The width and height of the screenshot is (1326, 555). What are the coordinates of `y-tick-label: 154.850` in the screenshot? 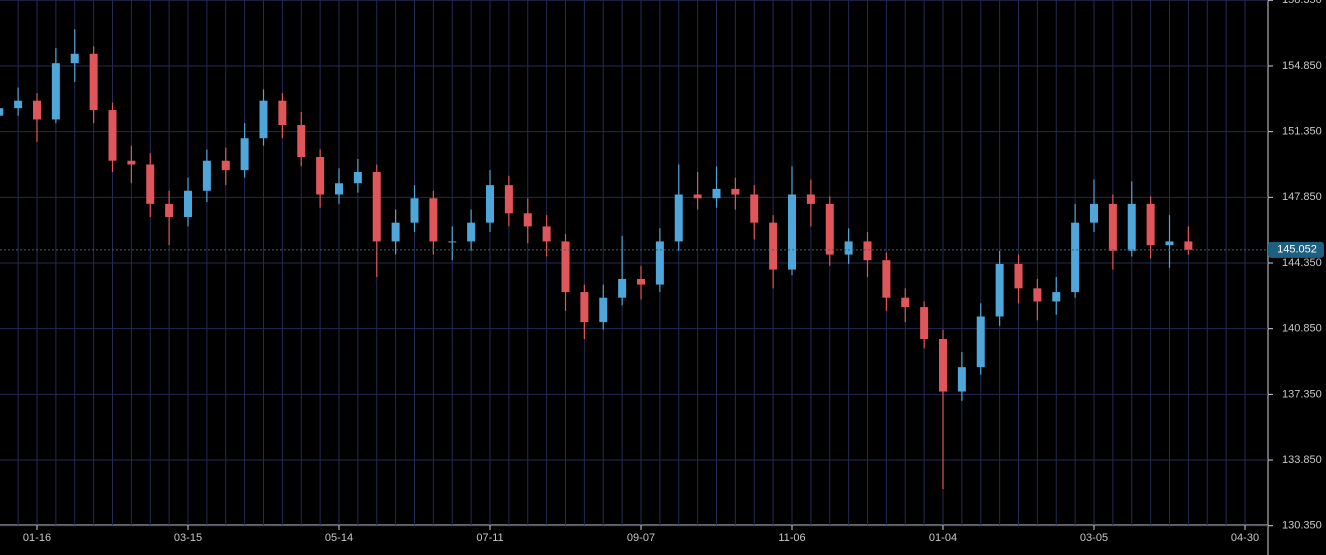 It's located at (1302, 66).